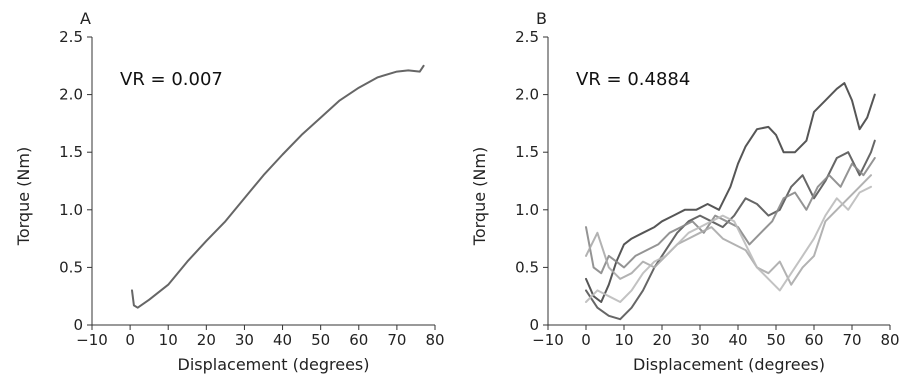  Describe the element at coordinates (633, 79) in the screenshot. I see `vr-annotation: VR = 0.4884` at that location.